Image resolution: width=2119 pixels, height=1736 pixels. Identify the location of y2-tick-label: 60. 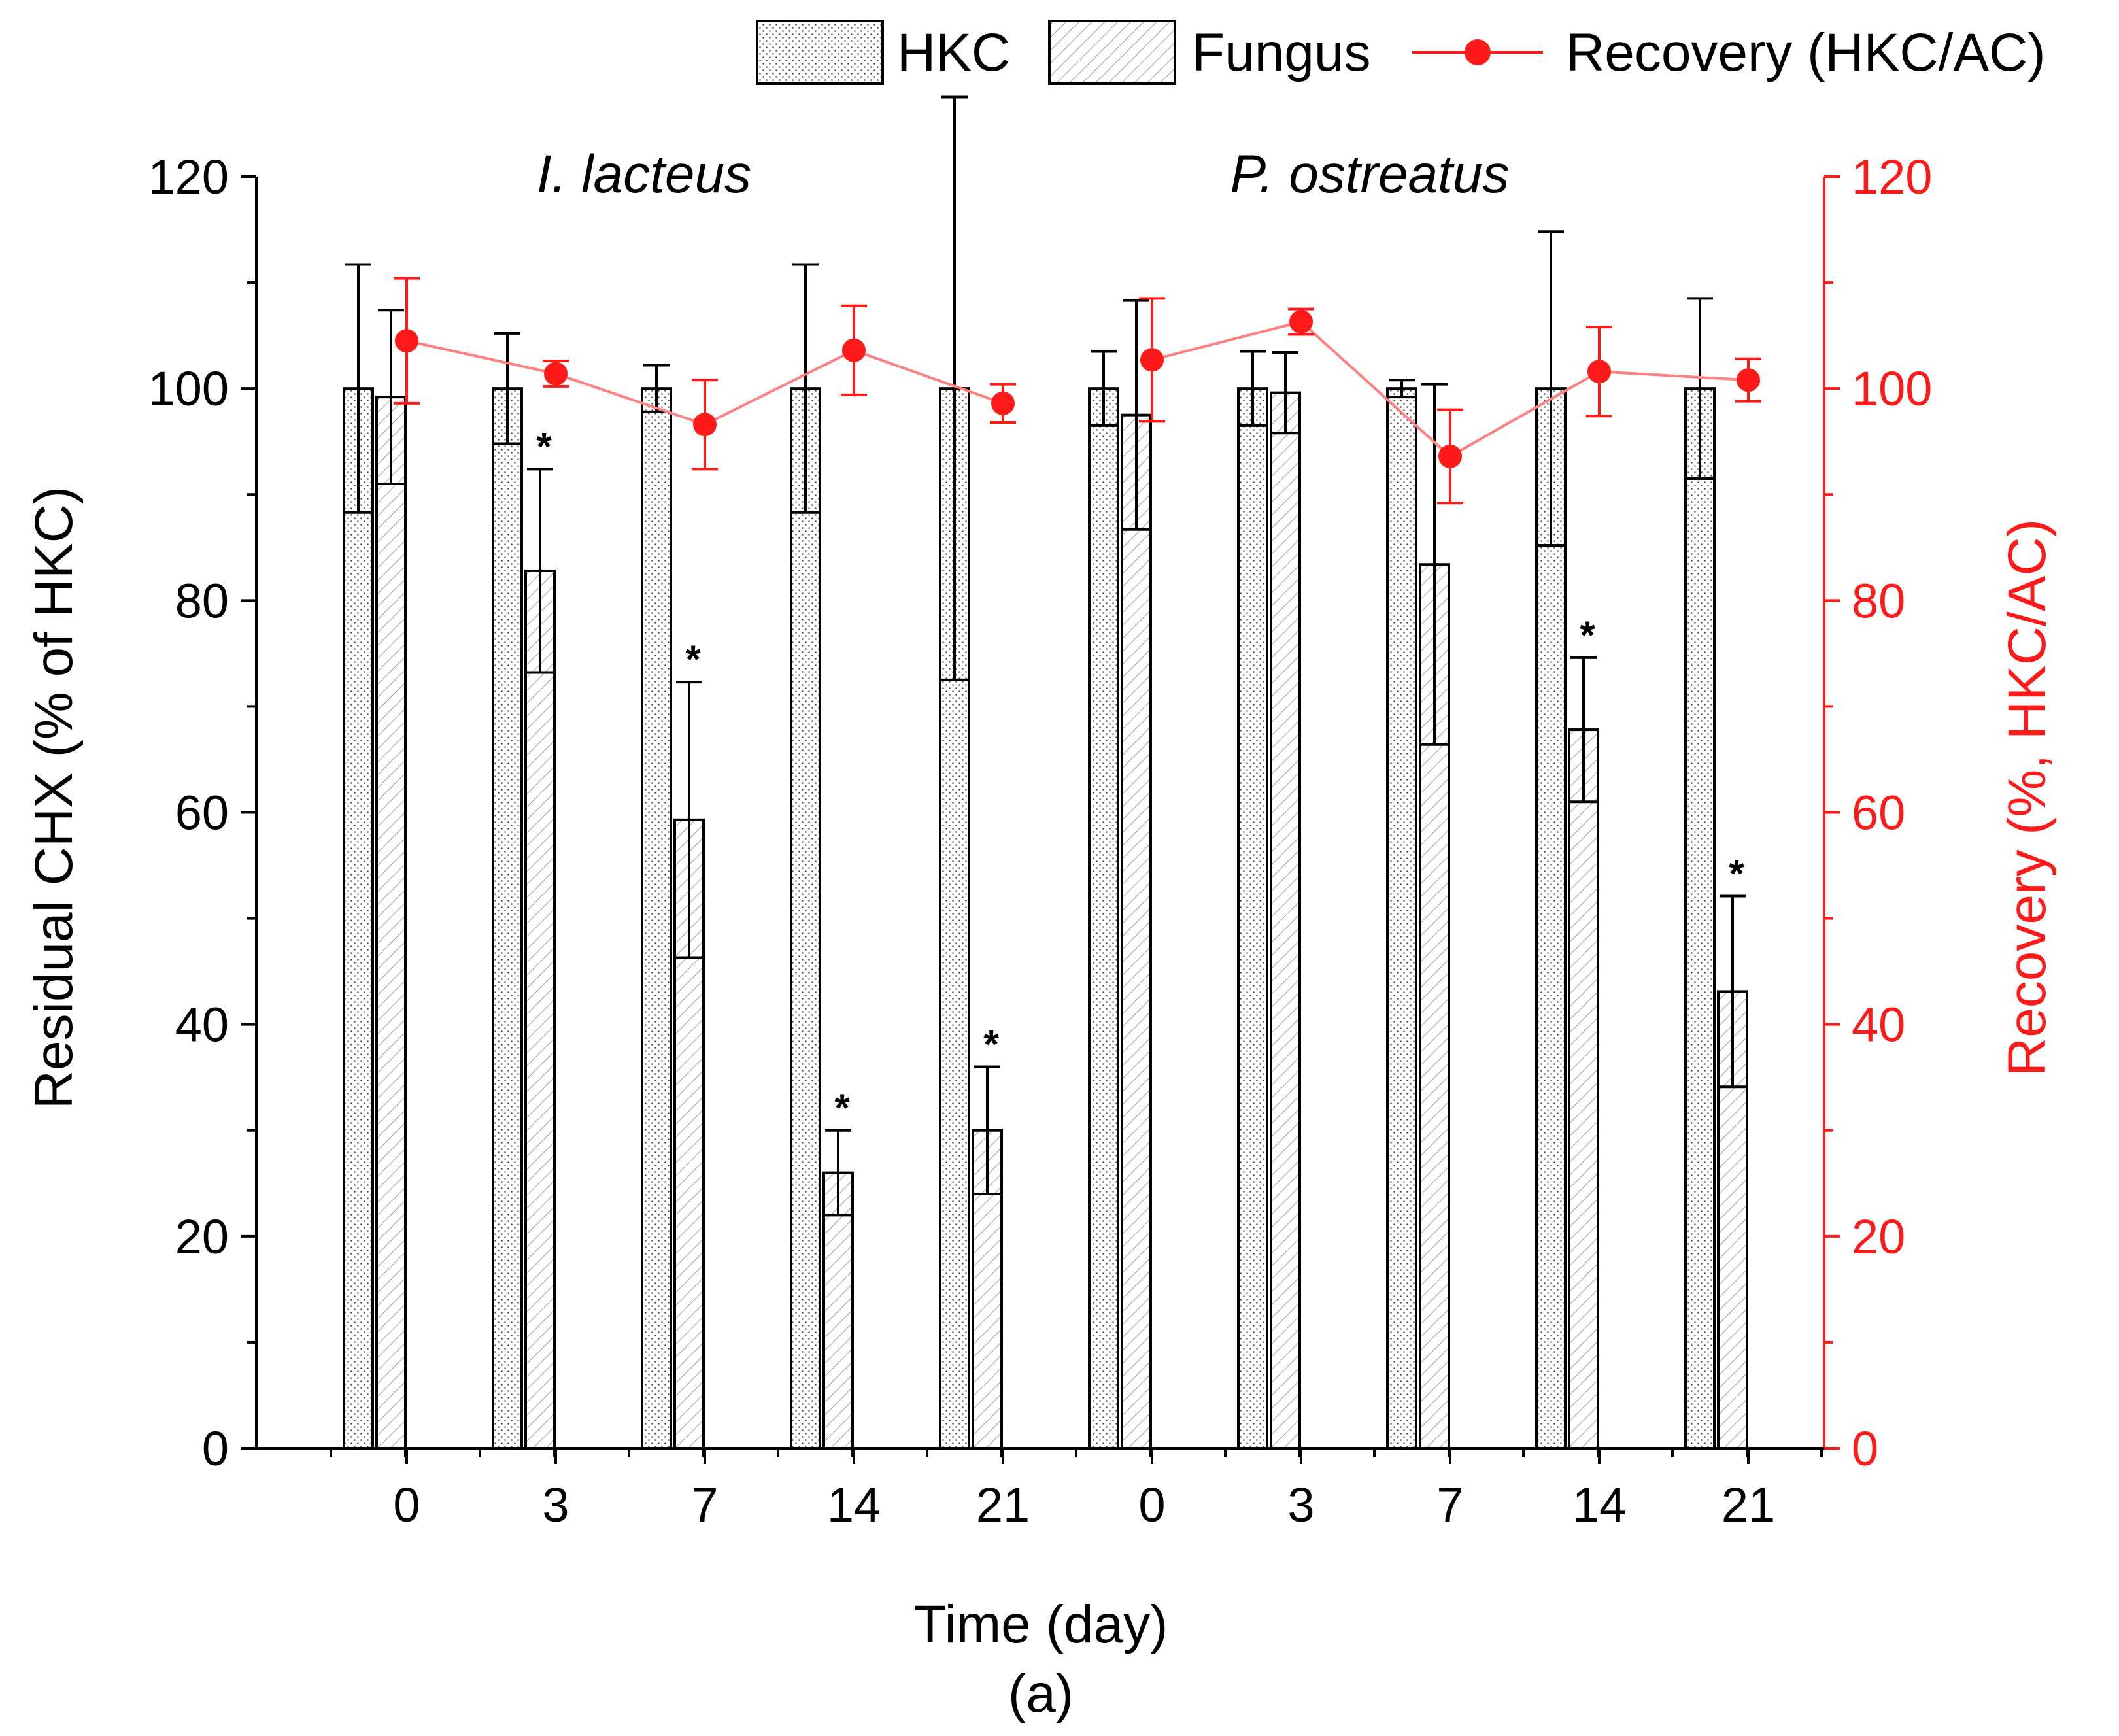
(1878, 813).